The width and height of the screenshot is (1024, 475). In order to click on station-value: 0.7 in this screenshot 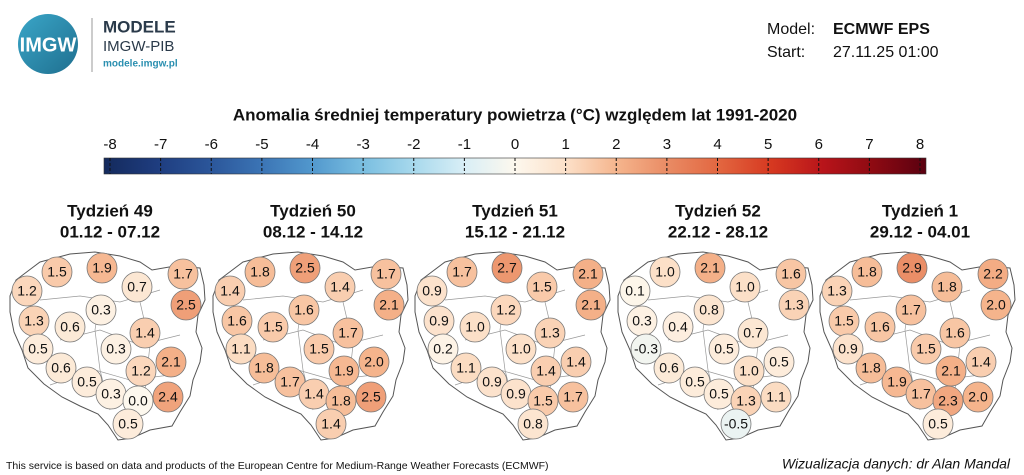, I will do `click(753, 333)`.